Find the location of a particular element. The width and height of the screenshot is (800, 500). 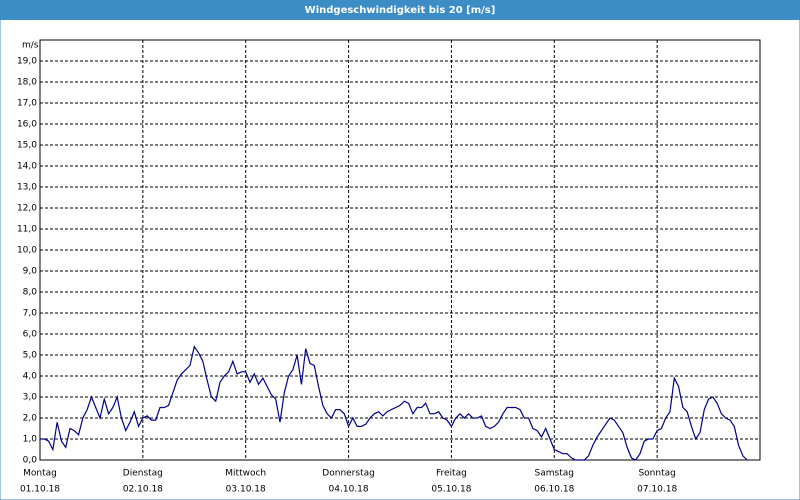

chart-title: Windgeschwindigkeit bis 20 [m/s] is located at coordinates (400, 10).